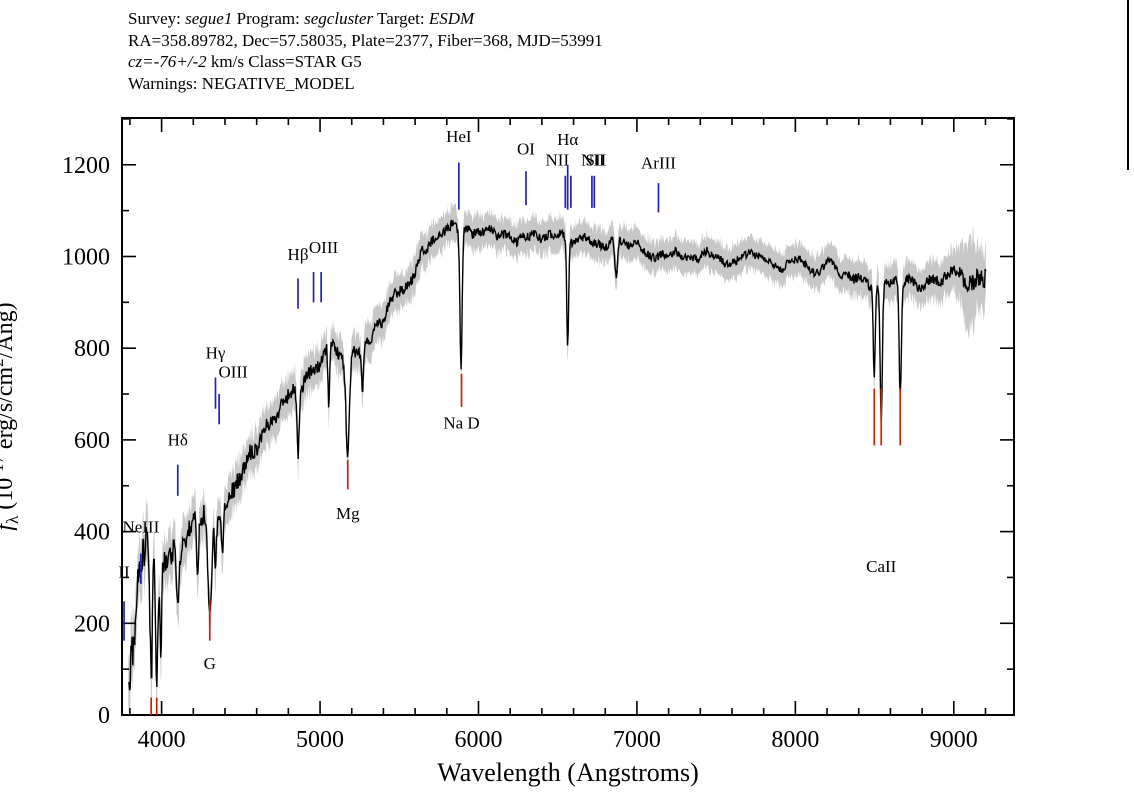 The width and height of the screenshot is (1134, 810). Describe the element at coordinates (178, 439) in the screenshot. I see `line-marker-label: Hδ` at that location.